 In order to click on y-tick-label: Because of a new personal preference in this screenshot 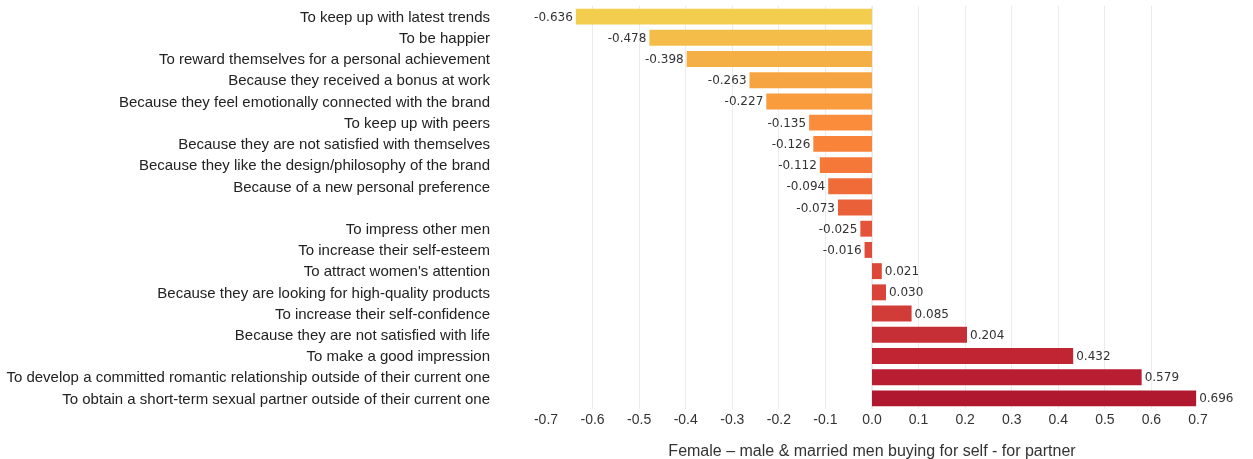, I will do `click(361, 186)`.